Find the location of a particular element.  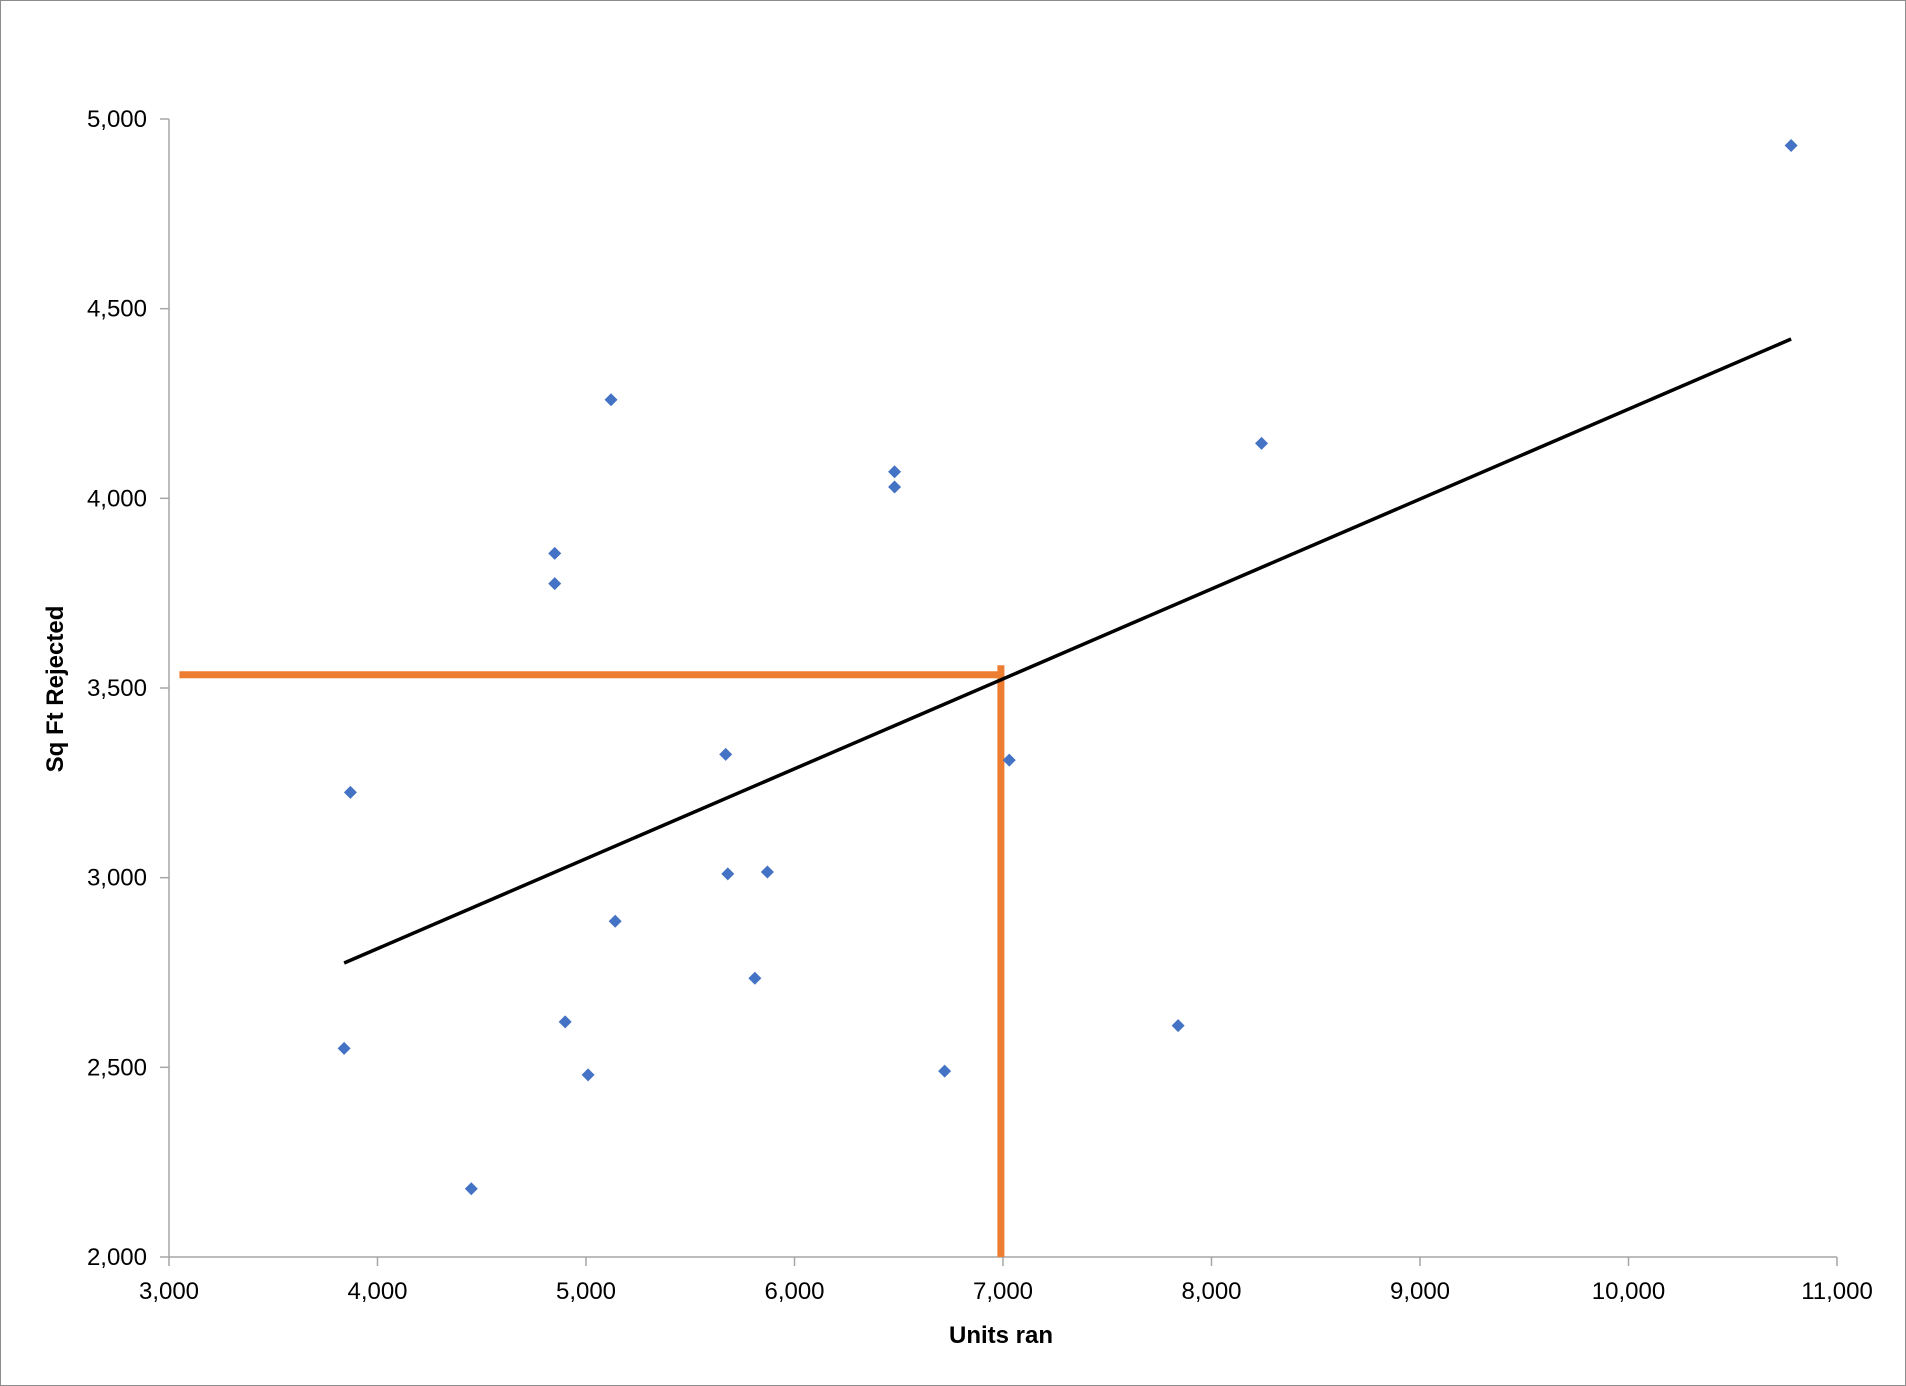

y-tick-label: 4,500 is located at coordinates (117, 309).